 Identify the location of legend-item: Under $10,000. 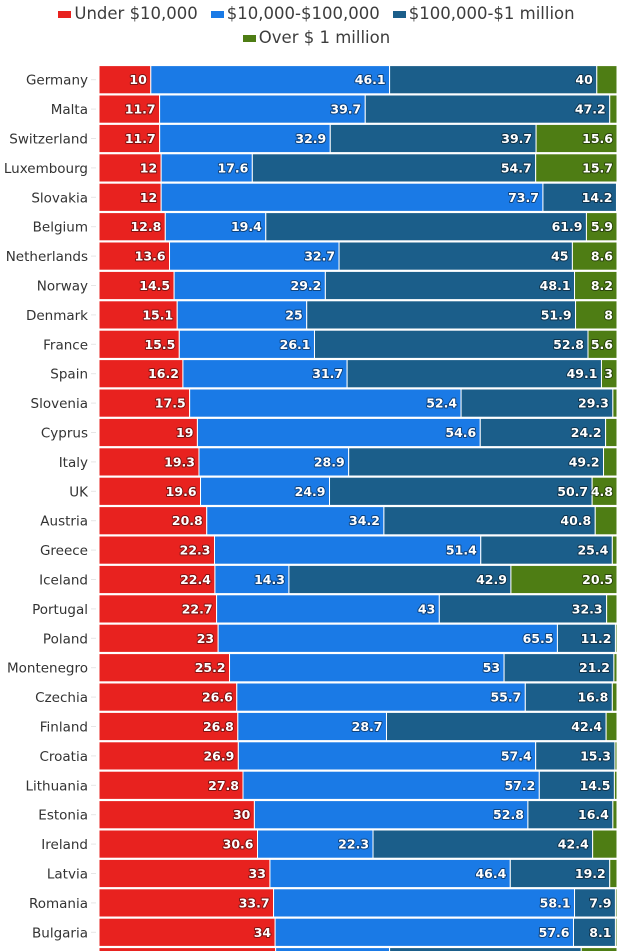
(128, 14).